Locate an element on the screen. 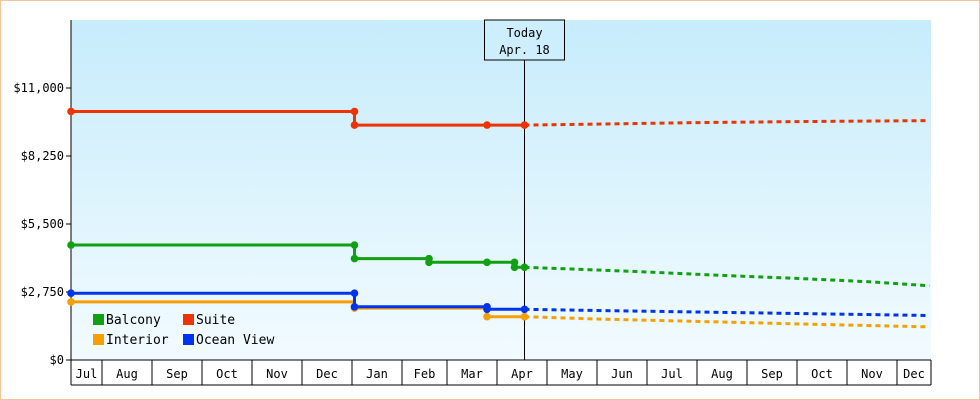  x-tick-label: Feb is located at coordinates (425, 374).